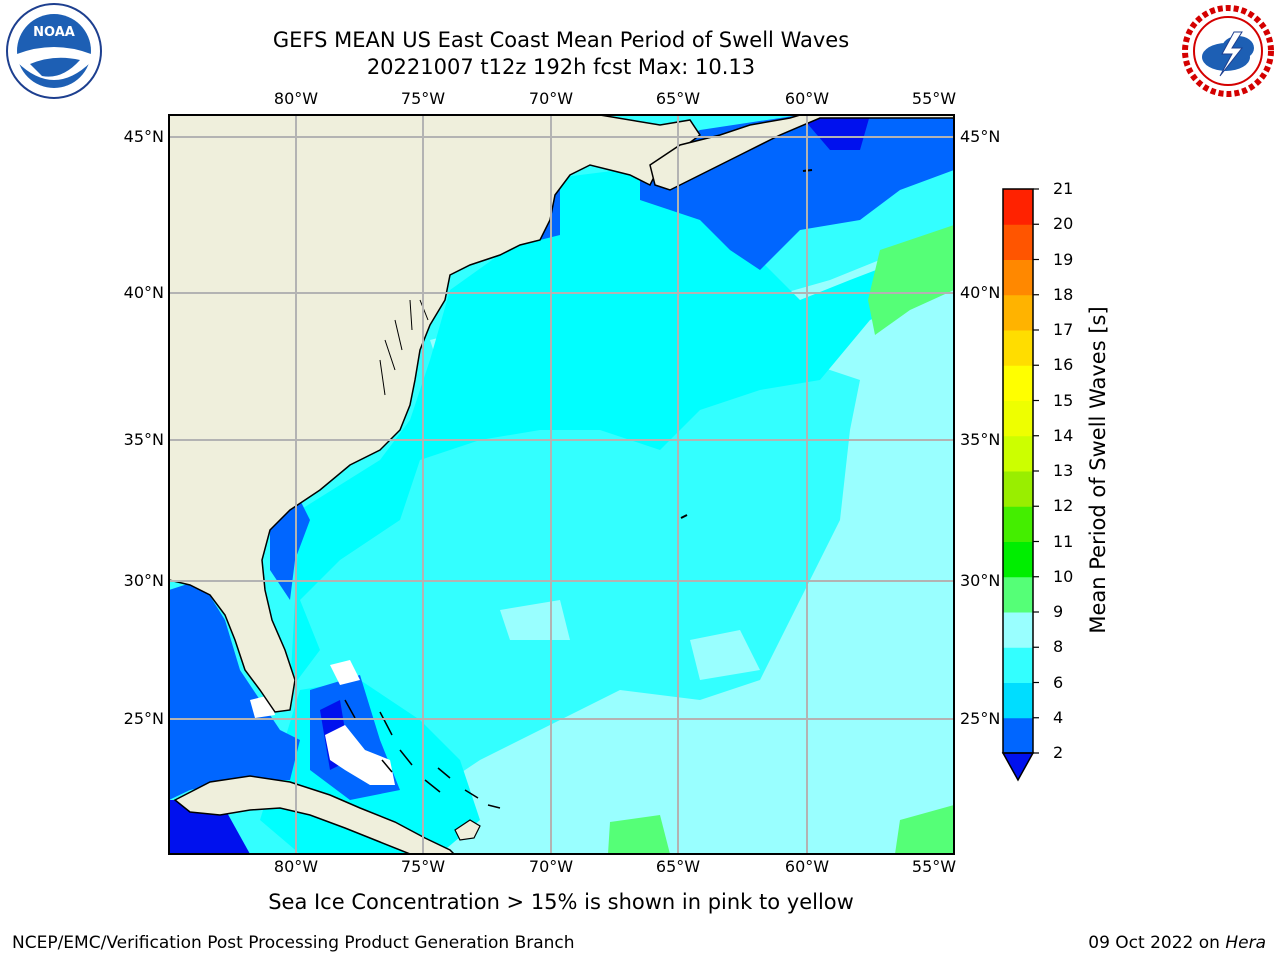 The image size is (1280, 960). What do you see at coordinates (1058, 647) in the screenshot?
I see `colorbar-tick-label: 8` at bounding box center [1058, 647].